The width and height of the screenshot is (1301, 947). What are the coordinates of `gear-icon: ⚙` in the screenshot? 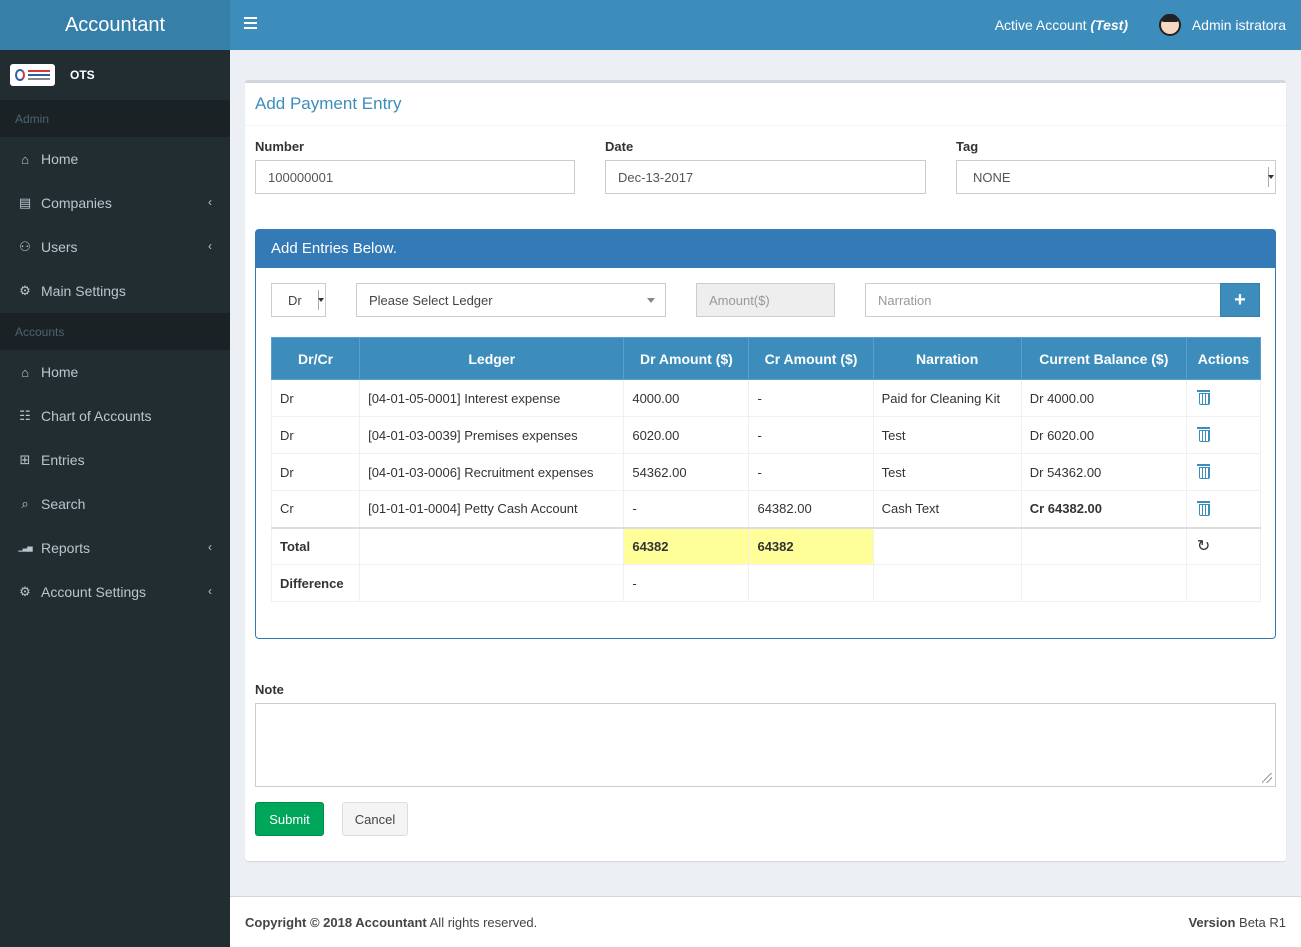 It's located at (25, 591).